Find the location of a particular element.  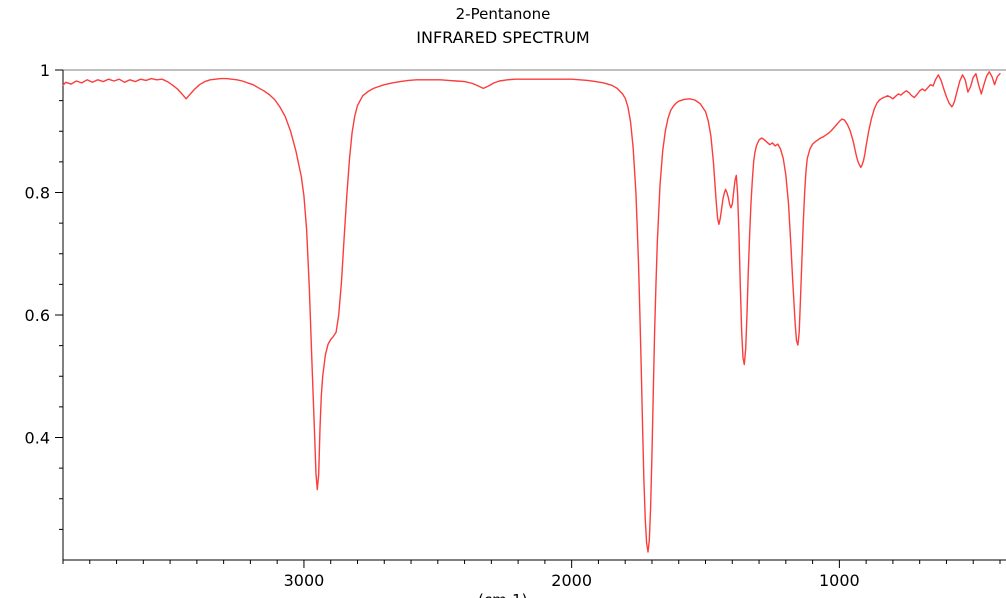

y-tick-label: 0.6 is located at coordinates (37, 315).